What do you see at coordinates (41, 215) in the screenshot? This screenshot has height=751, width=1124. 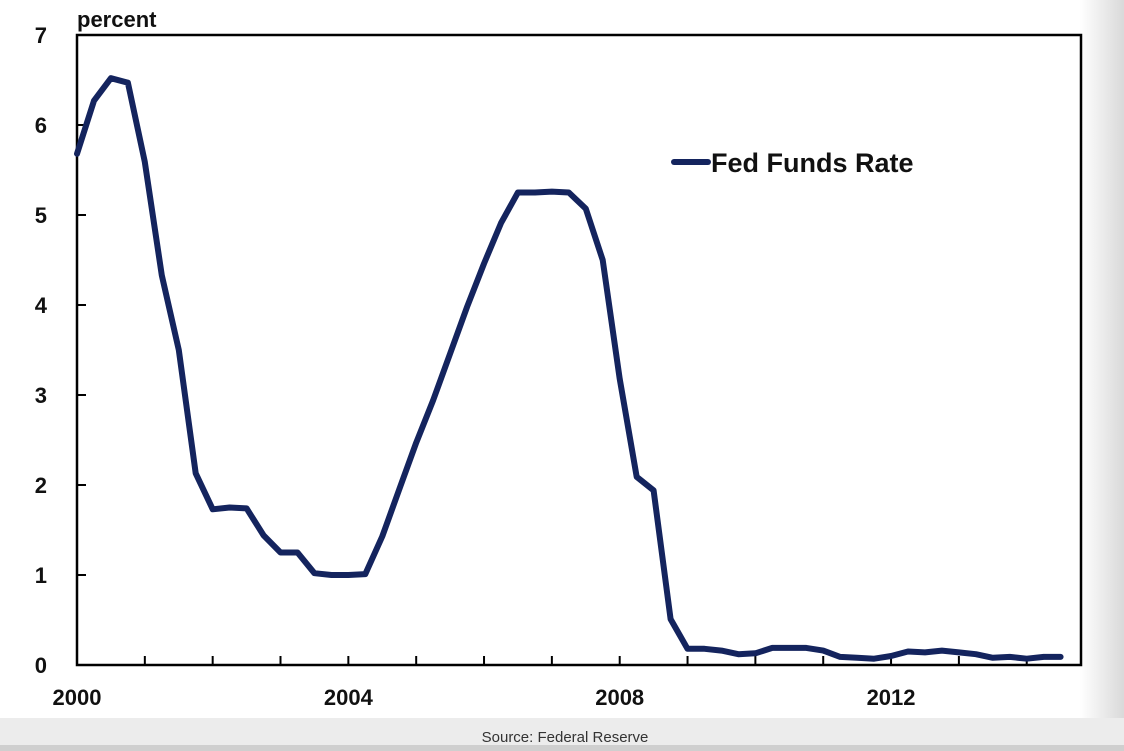 I see `y-tick-label: 5` at bounding box center [41, 215].